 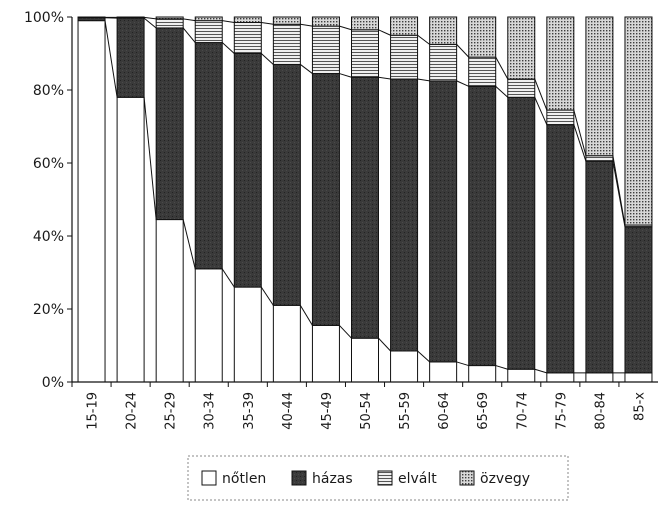 What do you see at coordinates (366, 411) in the screenshot?
I see `x-tick-label: 50-54` at bounding box center [366, 411].